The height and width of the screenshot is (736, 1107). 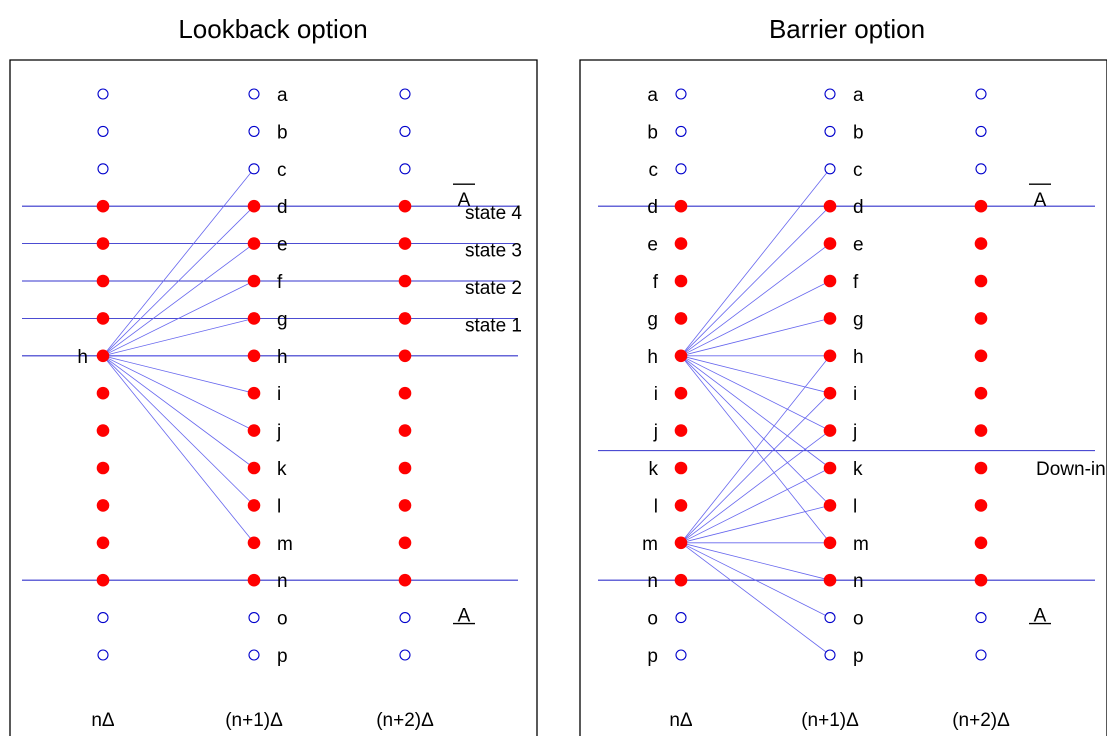 What do you see at coordinates (282, 619) in the screenshot?
I see `lookback-row-label: o` at bounding box center [282, 619].